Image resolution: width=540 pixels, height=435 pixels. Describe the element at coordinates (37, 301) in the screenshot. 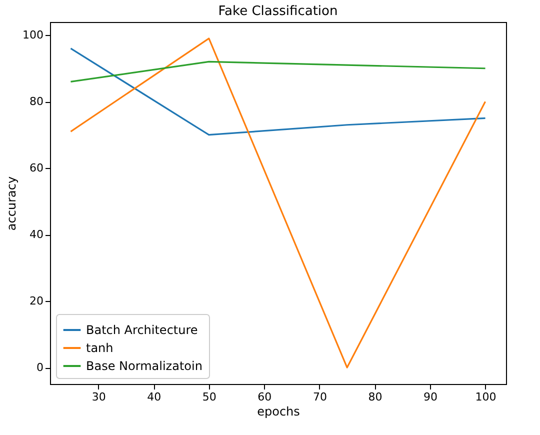

I see `y-tick-label: 20` at that location.